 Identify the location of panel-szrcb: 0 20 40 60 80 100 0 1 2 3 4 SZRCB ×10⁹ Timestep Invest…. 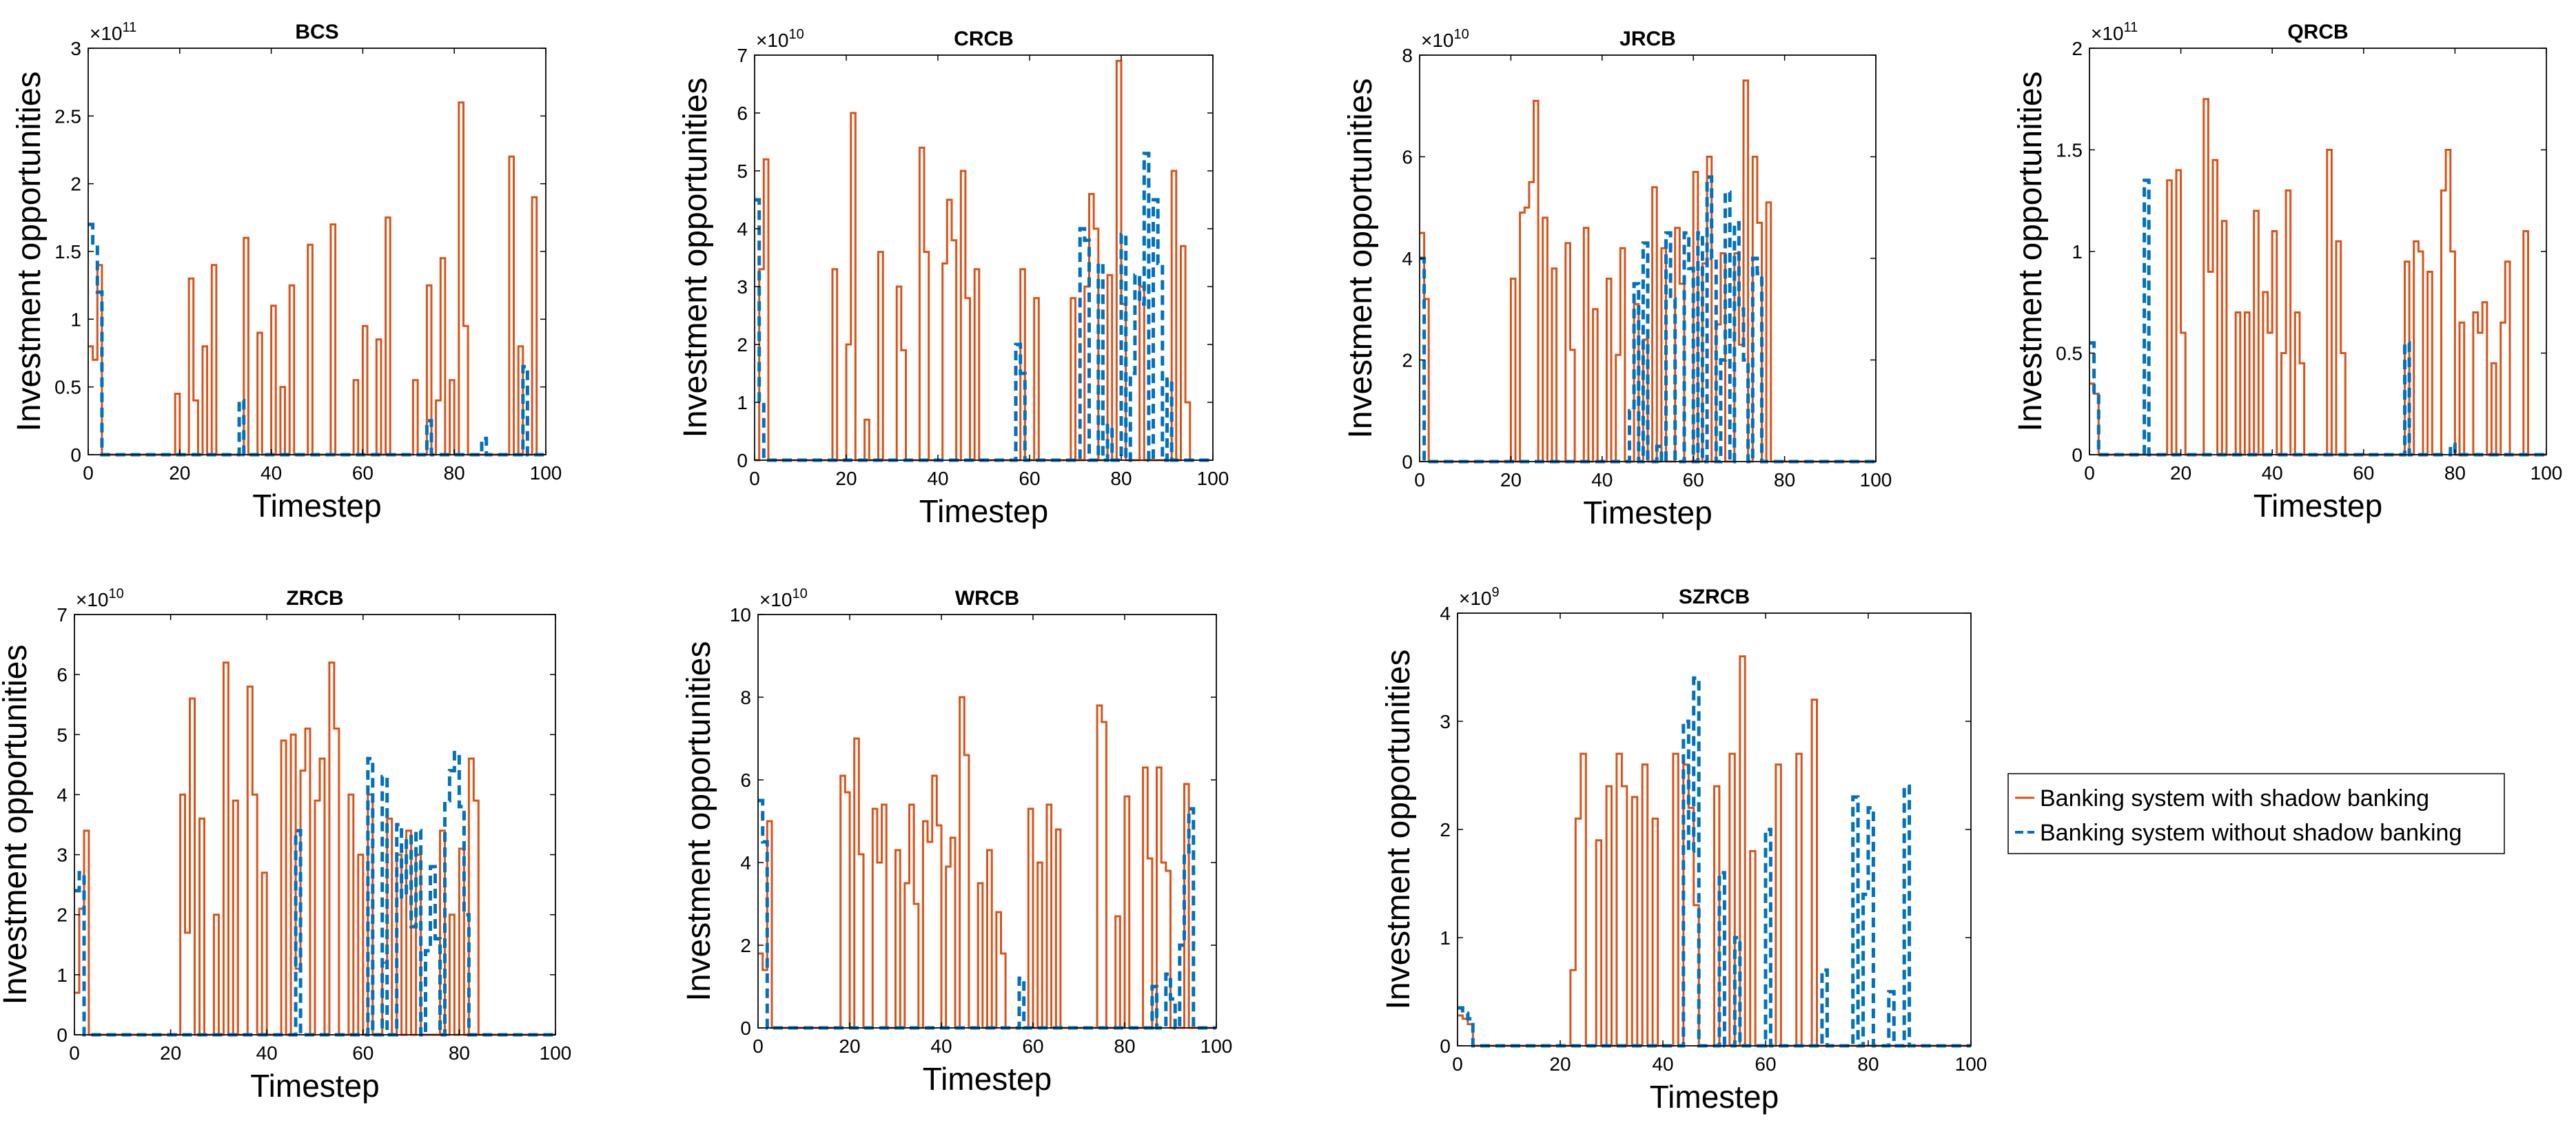
(1683, 850).